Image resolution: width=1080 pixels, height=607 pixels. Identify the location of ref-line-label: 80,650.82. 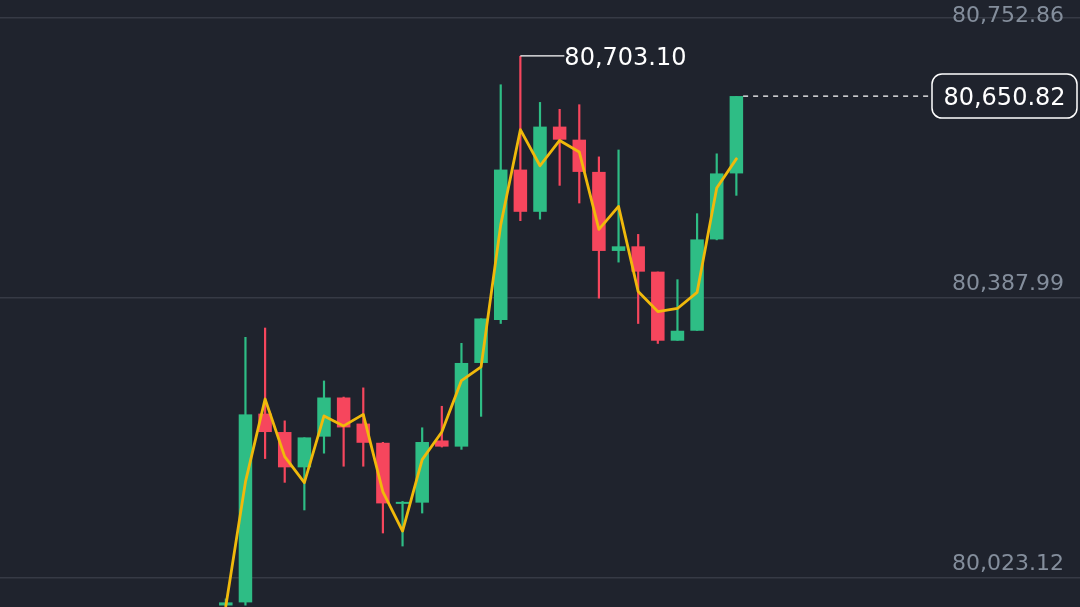
(1004, 97).